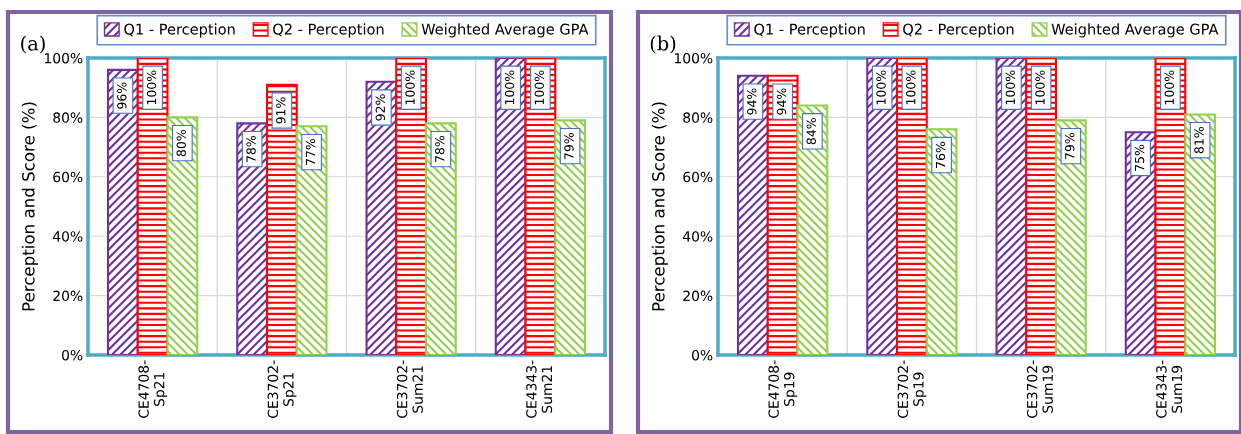 The width and height of the screenshot is (1241, 434). I want to click on data-label: 75%, so click(1139, 157).